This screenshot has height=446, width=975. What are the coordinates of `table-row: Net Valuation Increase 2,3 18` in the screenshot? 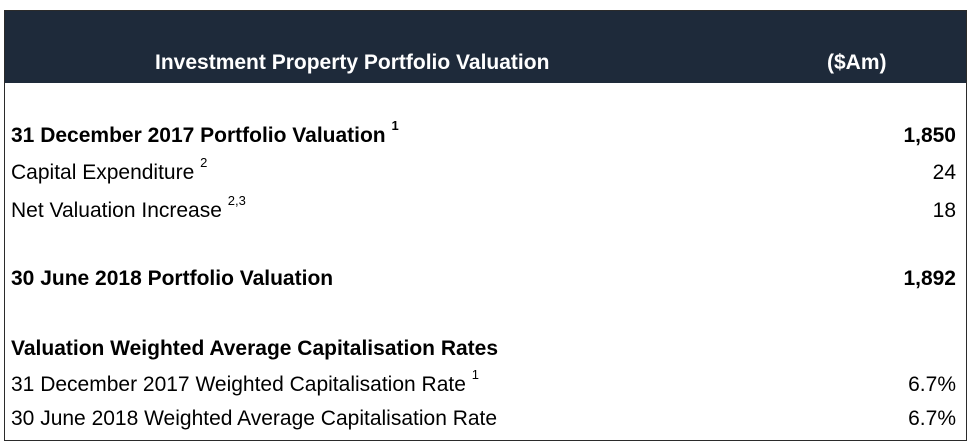 It's located at (485, 211).